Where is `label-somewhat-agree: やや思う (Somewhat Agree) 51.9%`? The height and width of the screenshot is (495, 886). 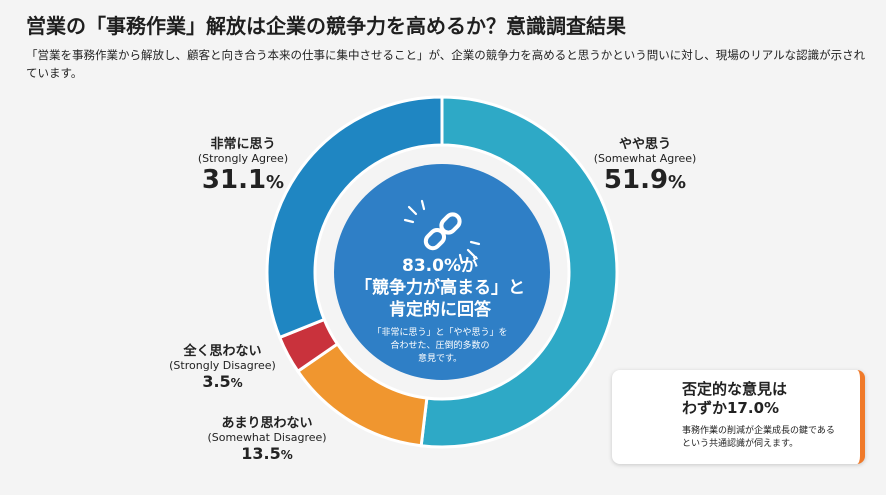
label-somewhat-agree: やや思う (Somewhat Agree) 51.9% is located at coordinates (645, 165).